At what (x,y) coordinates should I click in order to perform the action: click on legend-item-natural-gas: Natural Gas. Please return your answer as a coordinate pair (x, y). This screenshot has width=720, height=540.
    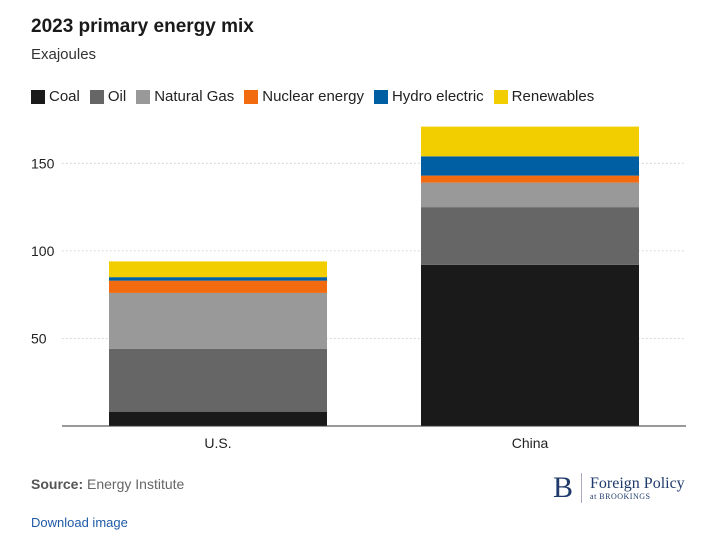
    Looking at the image, I should click on (185, 96).